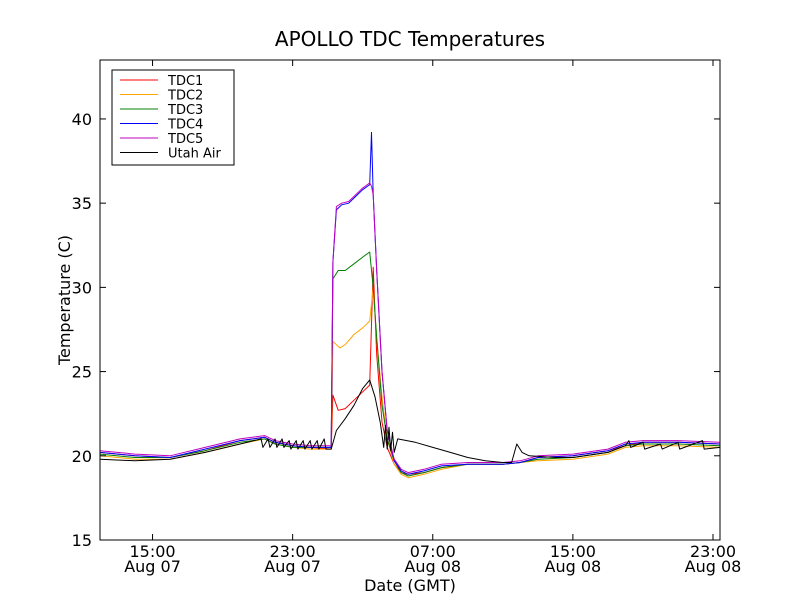 This screenshot has width=800, height=600. Describe the element at coordinates (185, 139) in the screenshot. I see `legend-label-tdc5: TDC5` at that location.